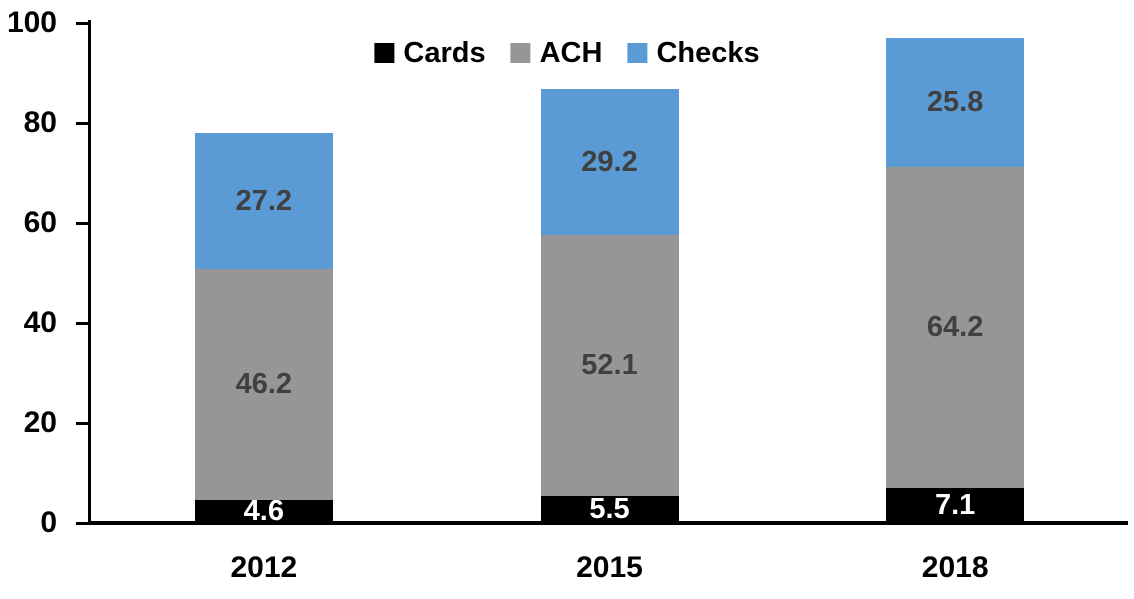 The width and height of the screenshot is (1134, 599). I want to click on y-tick-label-60: 60, so click(40, 222).